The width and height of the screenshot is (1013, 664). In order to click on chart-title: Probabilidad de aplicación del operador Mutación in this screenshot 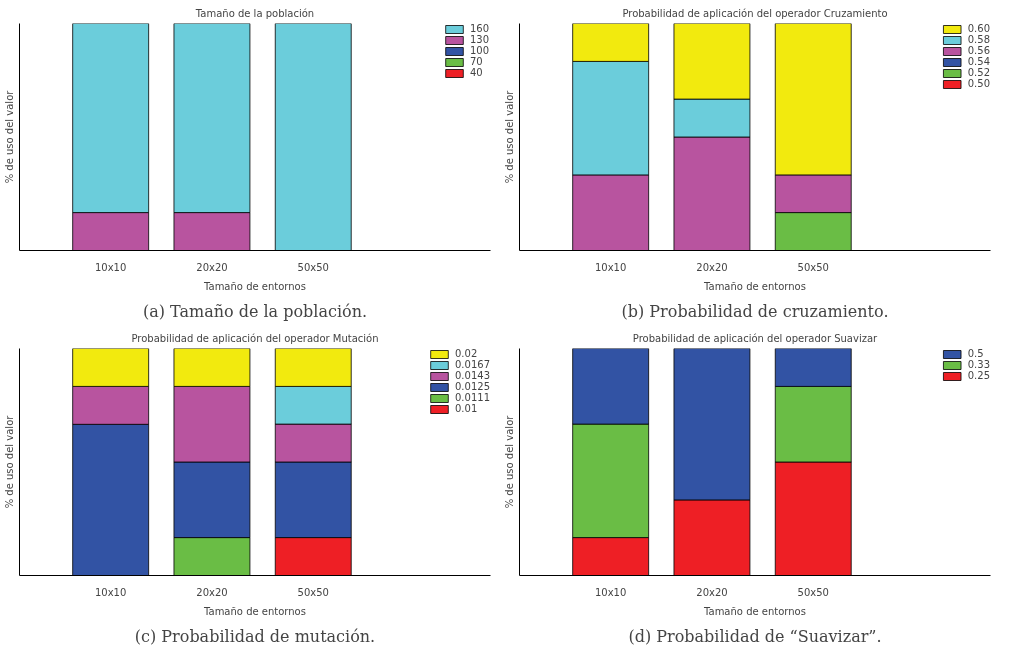, I will do `click(255, 338)`.